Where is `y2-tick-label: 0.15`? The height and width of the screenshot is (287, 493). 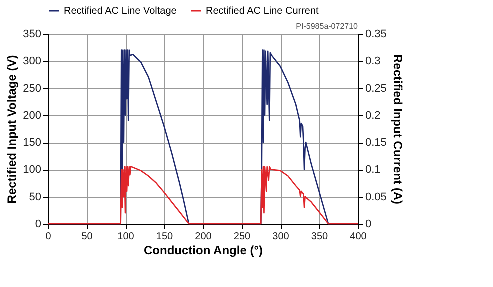
y2-tick-label: 0.15 is located at coordinates (376, 143).